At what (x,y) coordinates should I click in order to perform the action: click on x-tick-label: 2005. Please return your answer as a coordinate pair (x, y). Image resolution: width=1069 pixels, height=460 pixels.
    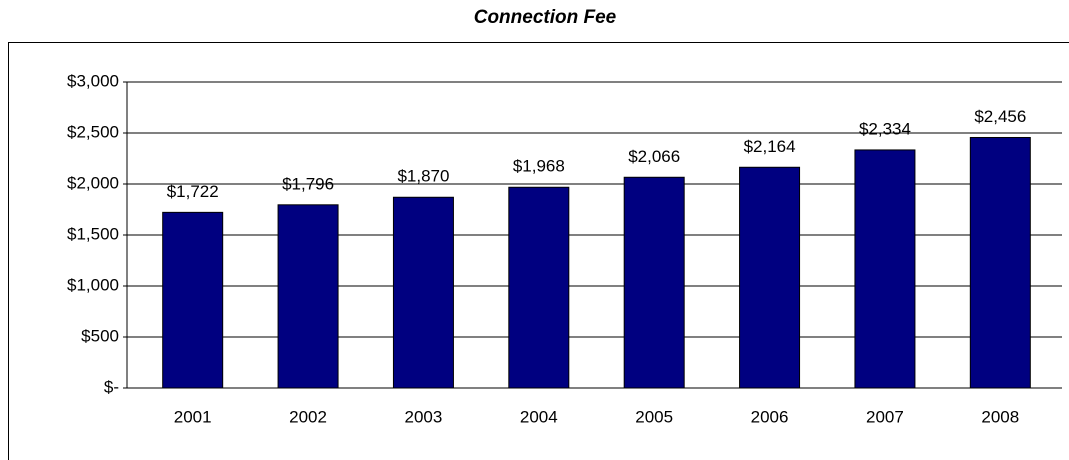
    Looking at the image, I should click on (654, 416).